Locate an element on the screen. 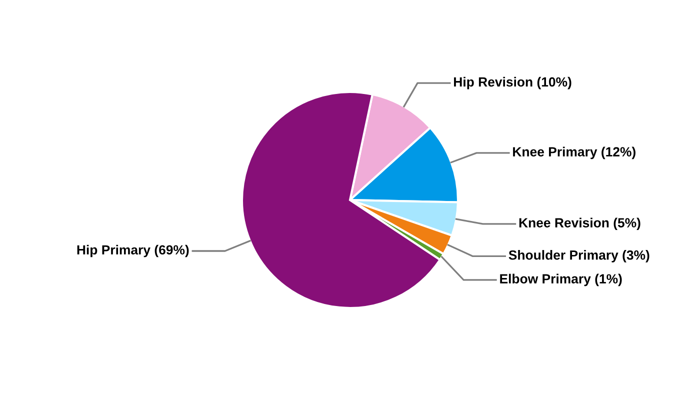  slice-label: Hip Revision (10%) is located at coordinates (513, 83).